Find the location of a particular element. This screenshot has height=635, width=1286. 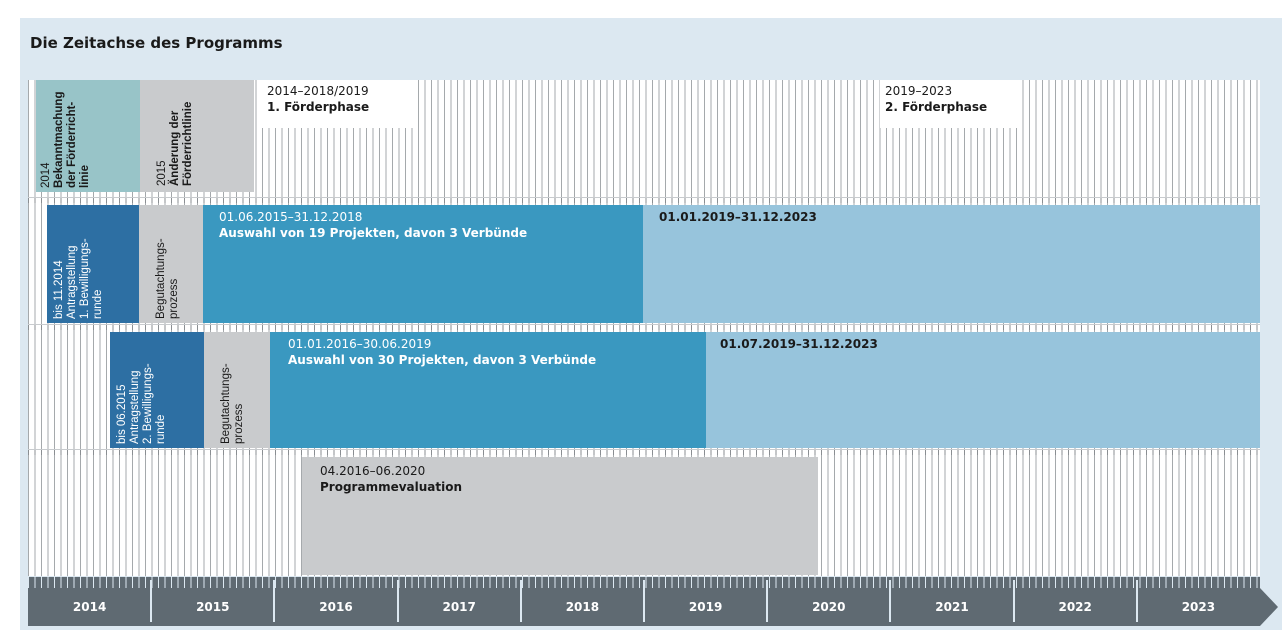

year-label-2018: 2018 is located at coordinates (582, 607).